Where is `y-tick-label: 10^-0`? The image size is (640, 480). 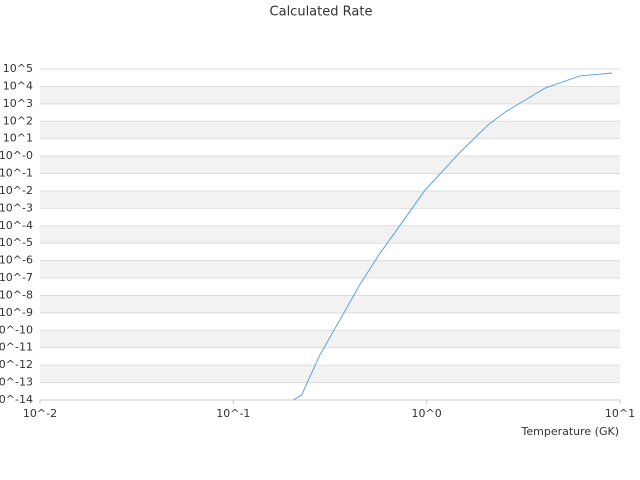
y-tick-label: 10^-0 is located at coordinates (16, 155).